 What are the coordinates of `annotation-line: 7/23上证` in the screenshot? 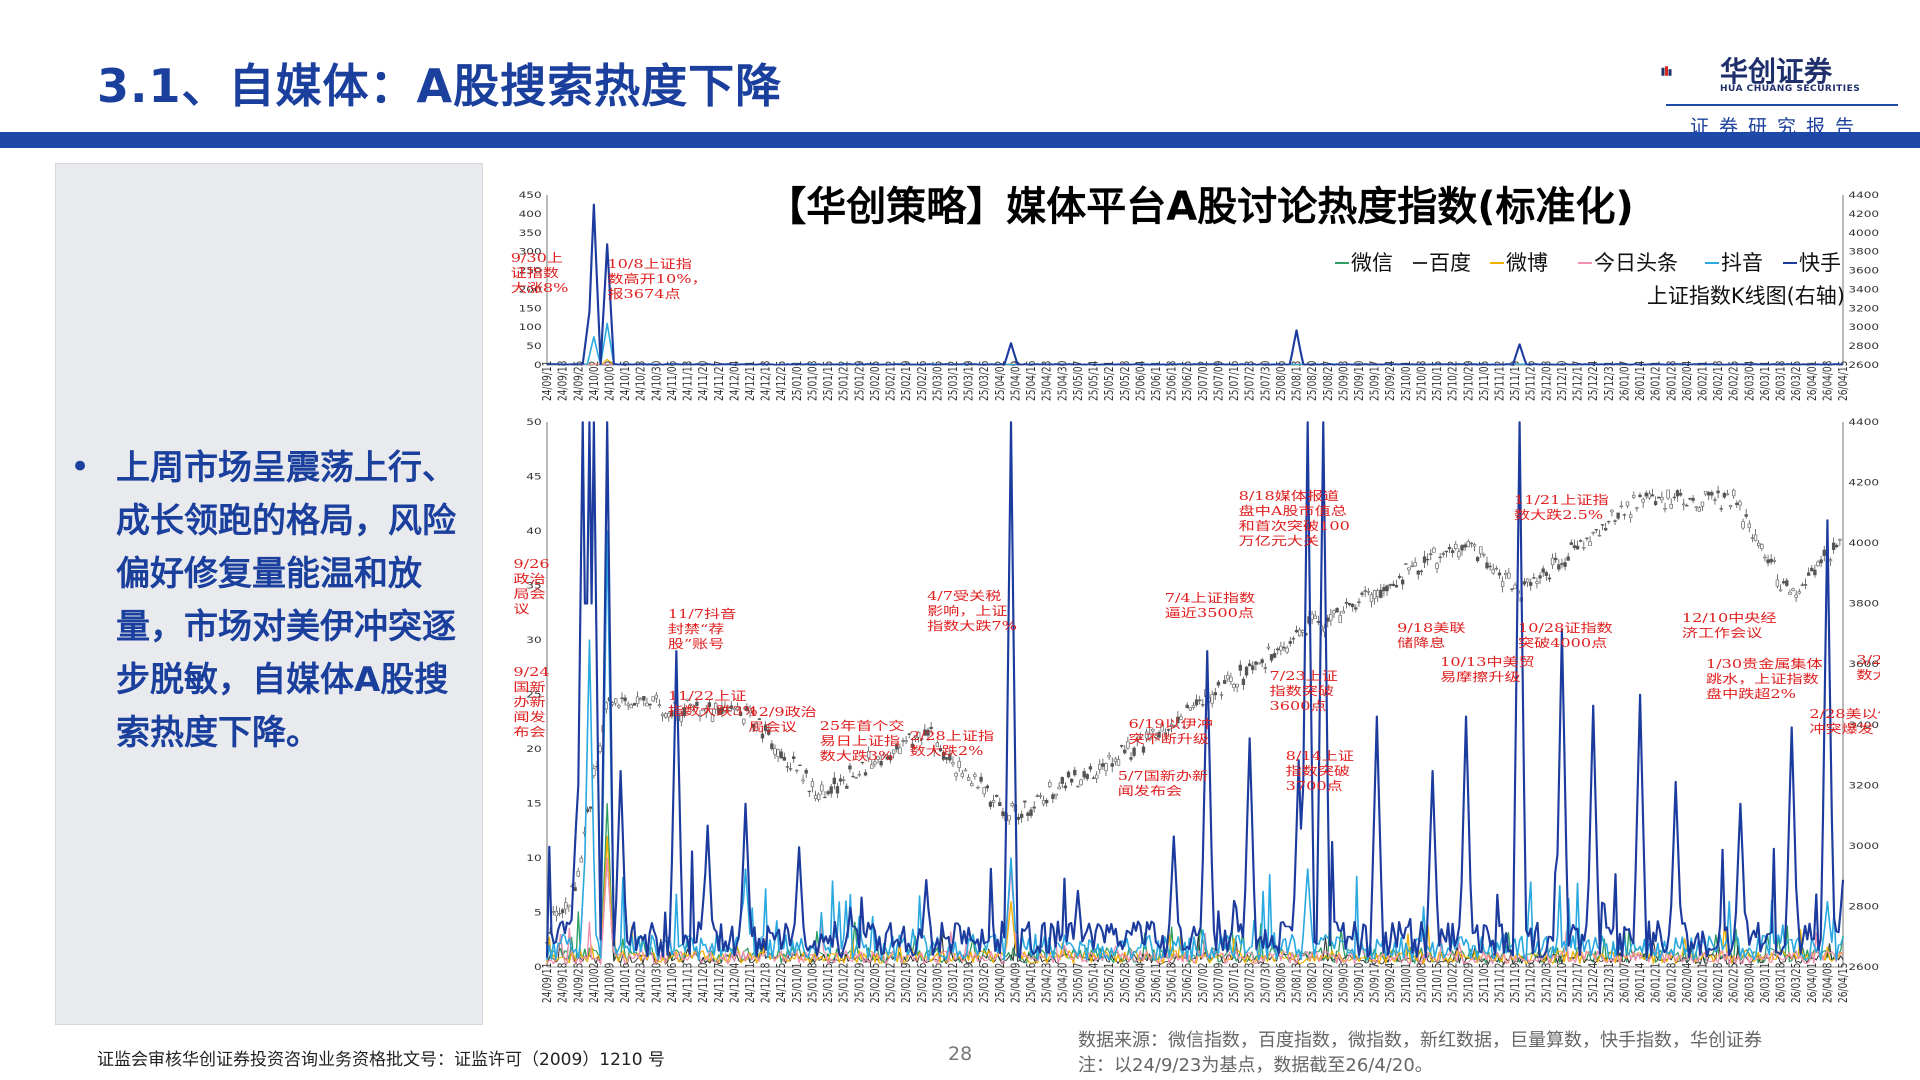 It's located at (1304, 677).